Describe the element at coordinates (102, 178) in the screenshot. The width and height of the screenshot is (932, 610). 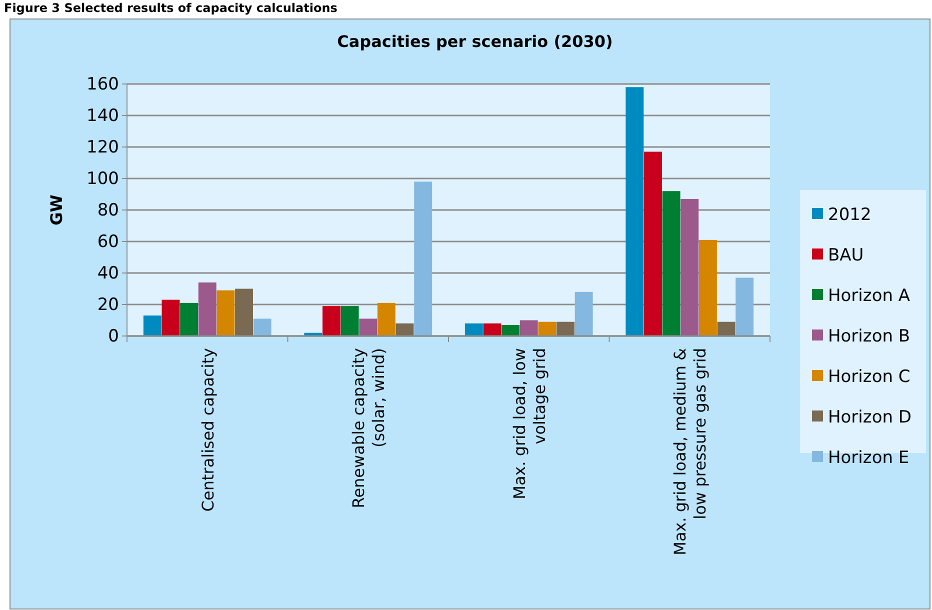
I see `y-tick-label: 100` at that location.